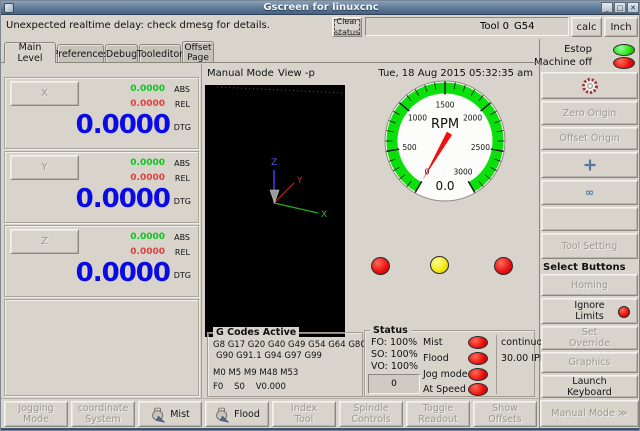  What do you see at coordinates (589, 413) in the screenshot?
I see `manual-mode-button: Manual Mode ≫` at bounding box center [589, 413].